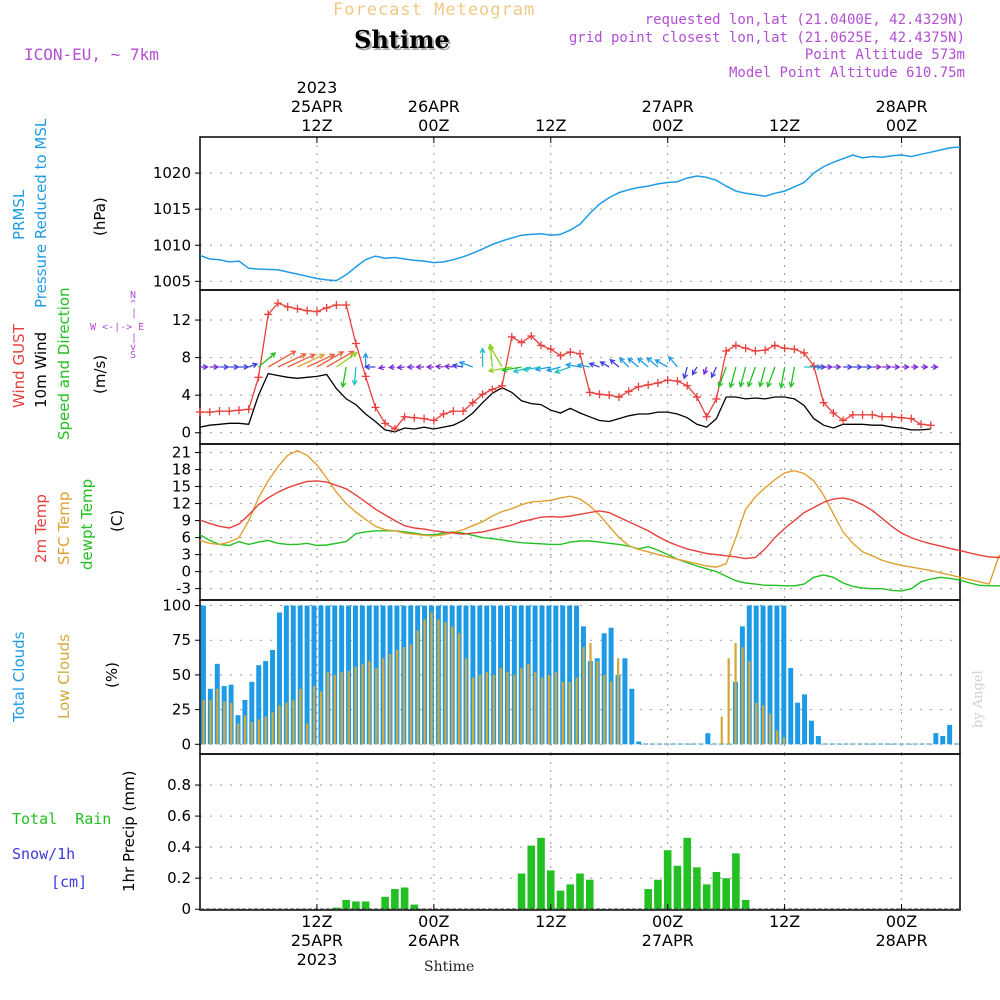  Describe the element at coordinates (181, 453) in the screenshot. I see `y-tick-label: 21` at that location.